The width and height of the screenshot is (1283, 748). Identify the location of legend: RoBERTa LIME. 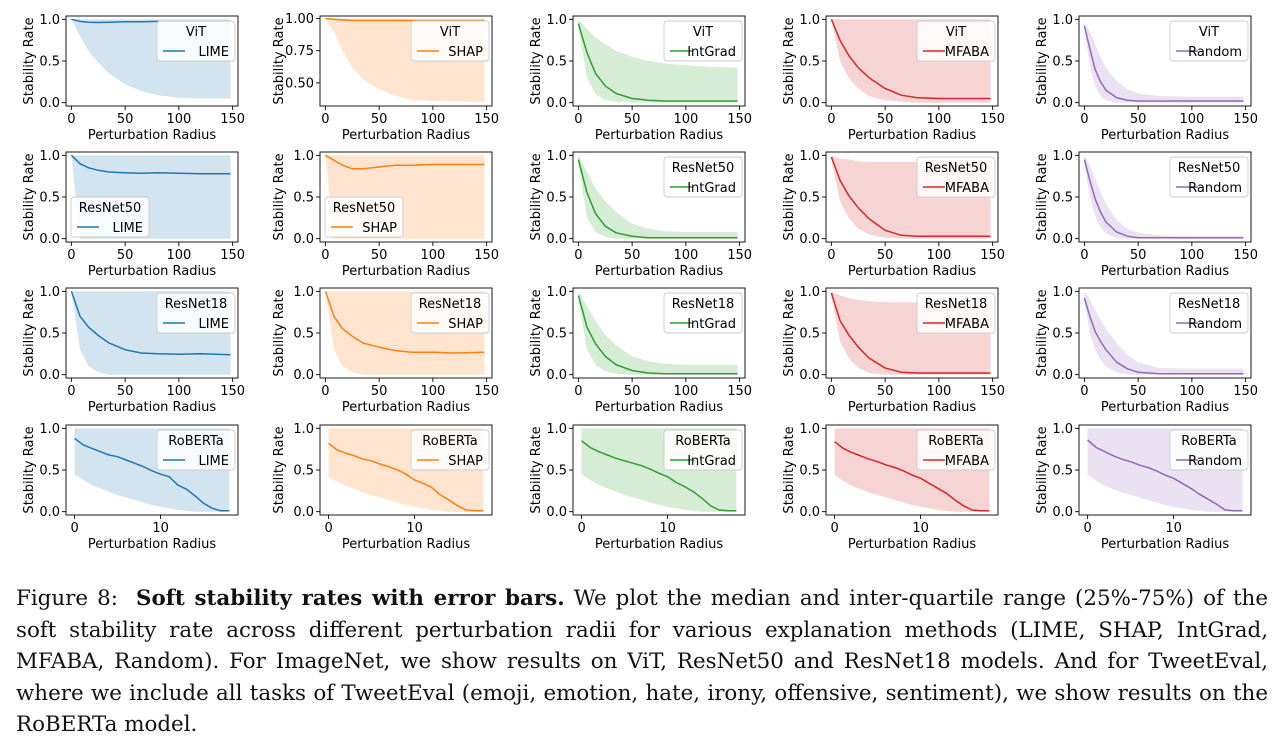
(196, 450).